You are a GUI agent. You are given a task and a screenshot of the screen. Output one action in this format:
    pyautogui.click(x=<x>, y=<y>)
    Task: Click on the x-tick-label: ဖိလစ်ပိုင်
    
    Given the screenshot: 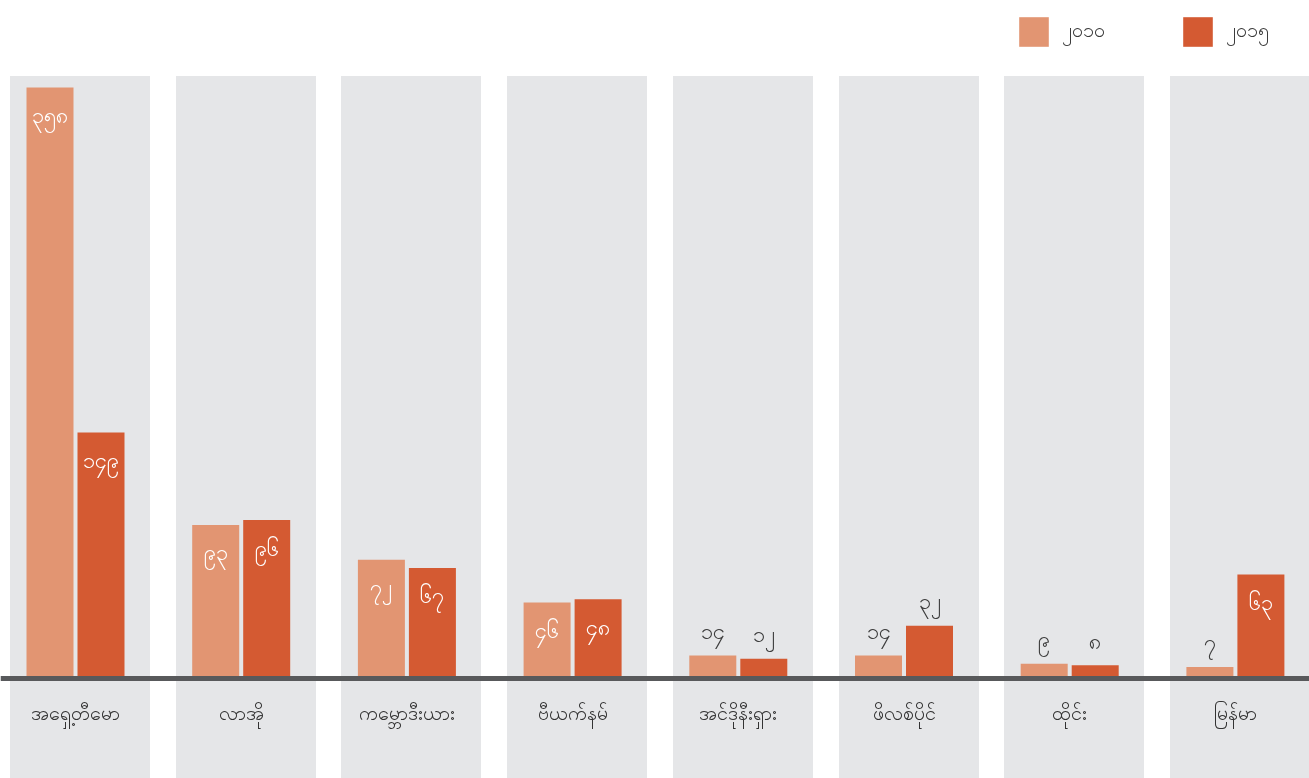 What is the action you would take?
    pyautogui.click(x=904, y=714)
    